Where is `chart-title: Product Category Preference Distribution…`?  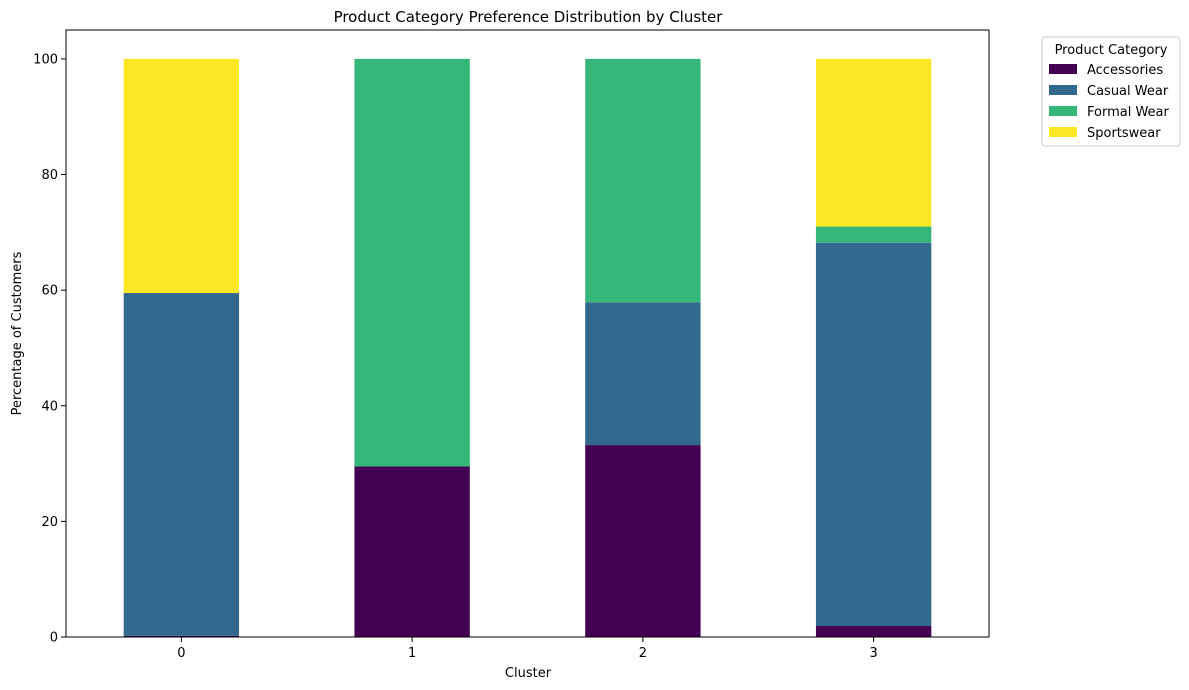
chart-title: Product Category Preference Distribution… is located at coordinates (529, 17).